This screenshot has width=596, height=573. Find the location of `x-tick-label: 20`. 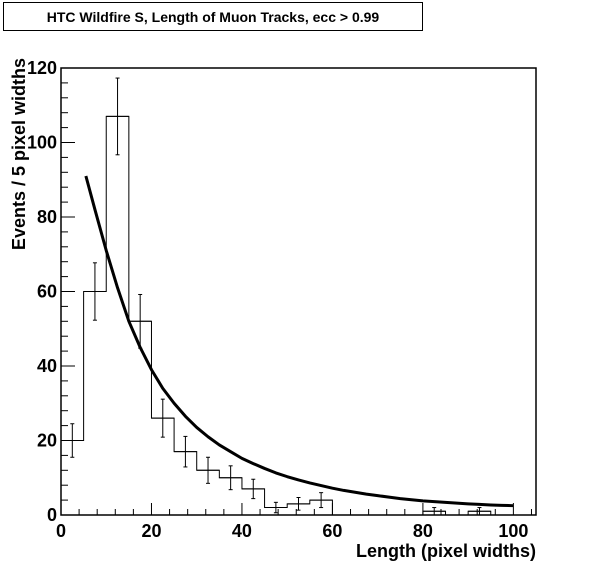

x-tick-label: 20 is located at coordinates (151, 531).